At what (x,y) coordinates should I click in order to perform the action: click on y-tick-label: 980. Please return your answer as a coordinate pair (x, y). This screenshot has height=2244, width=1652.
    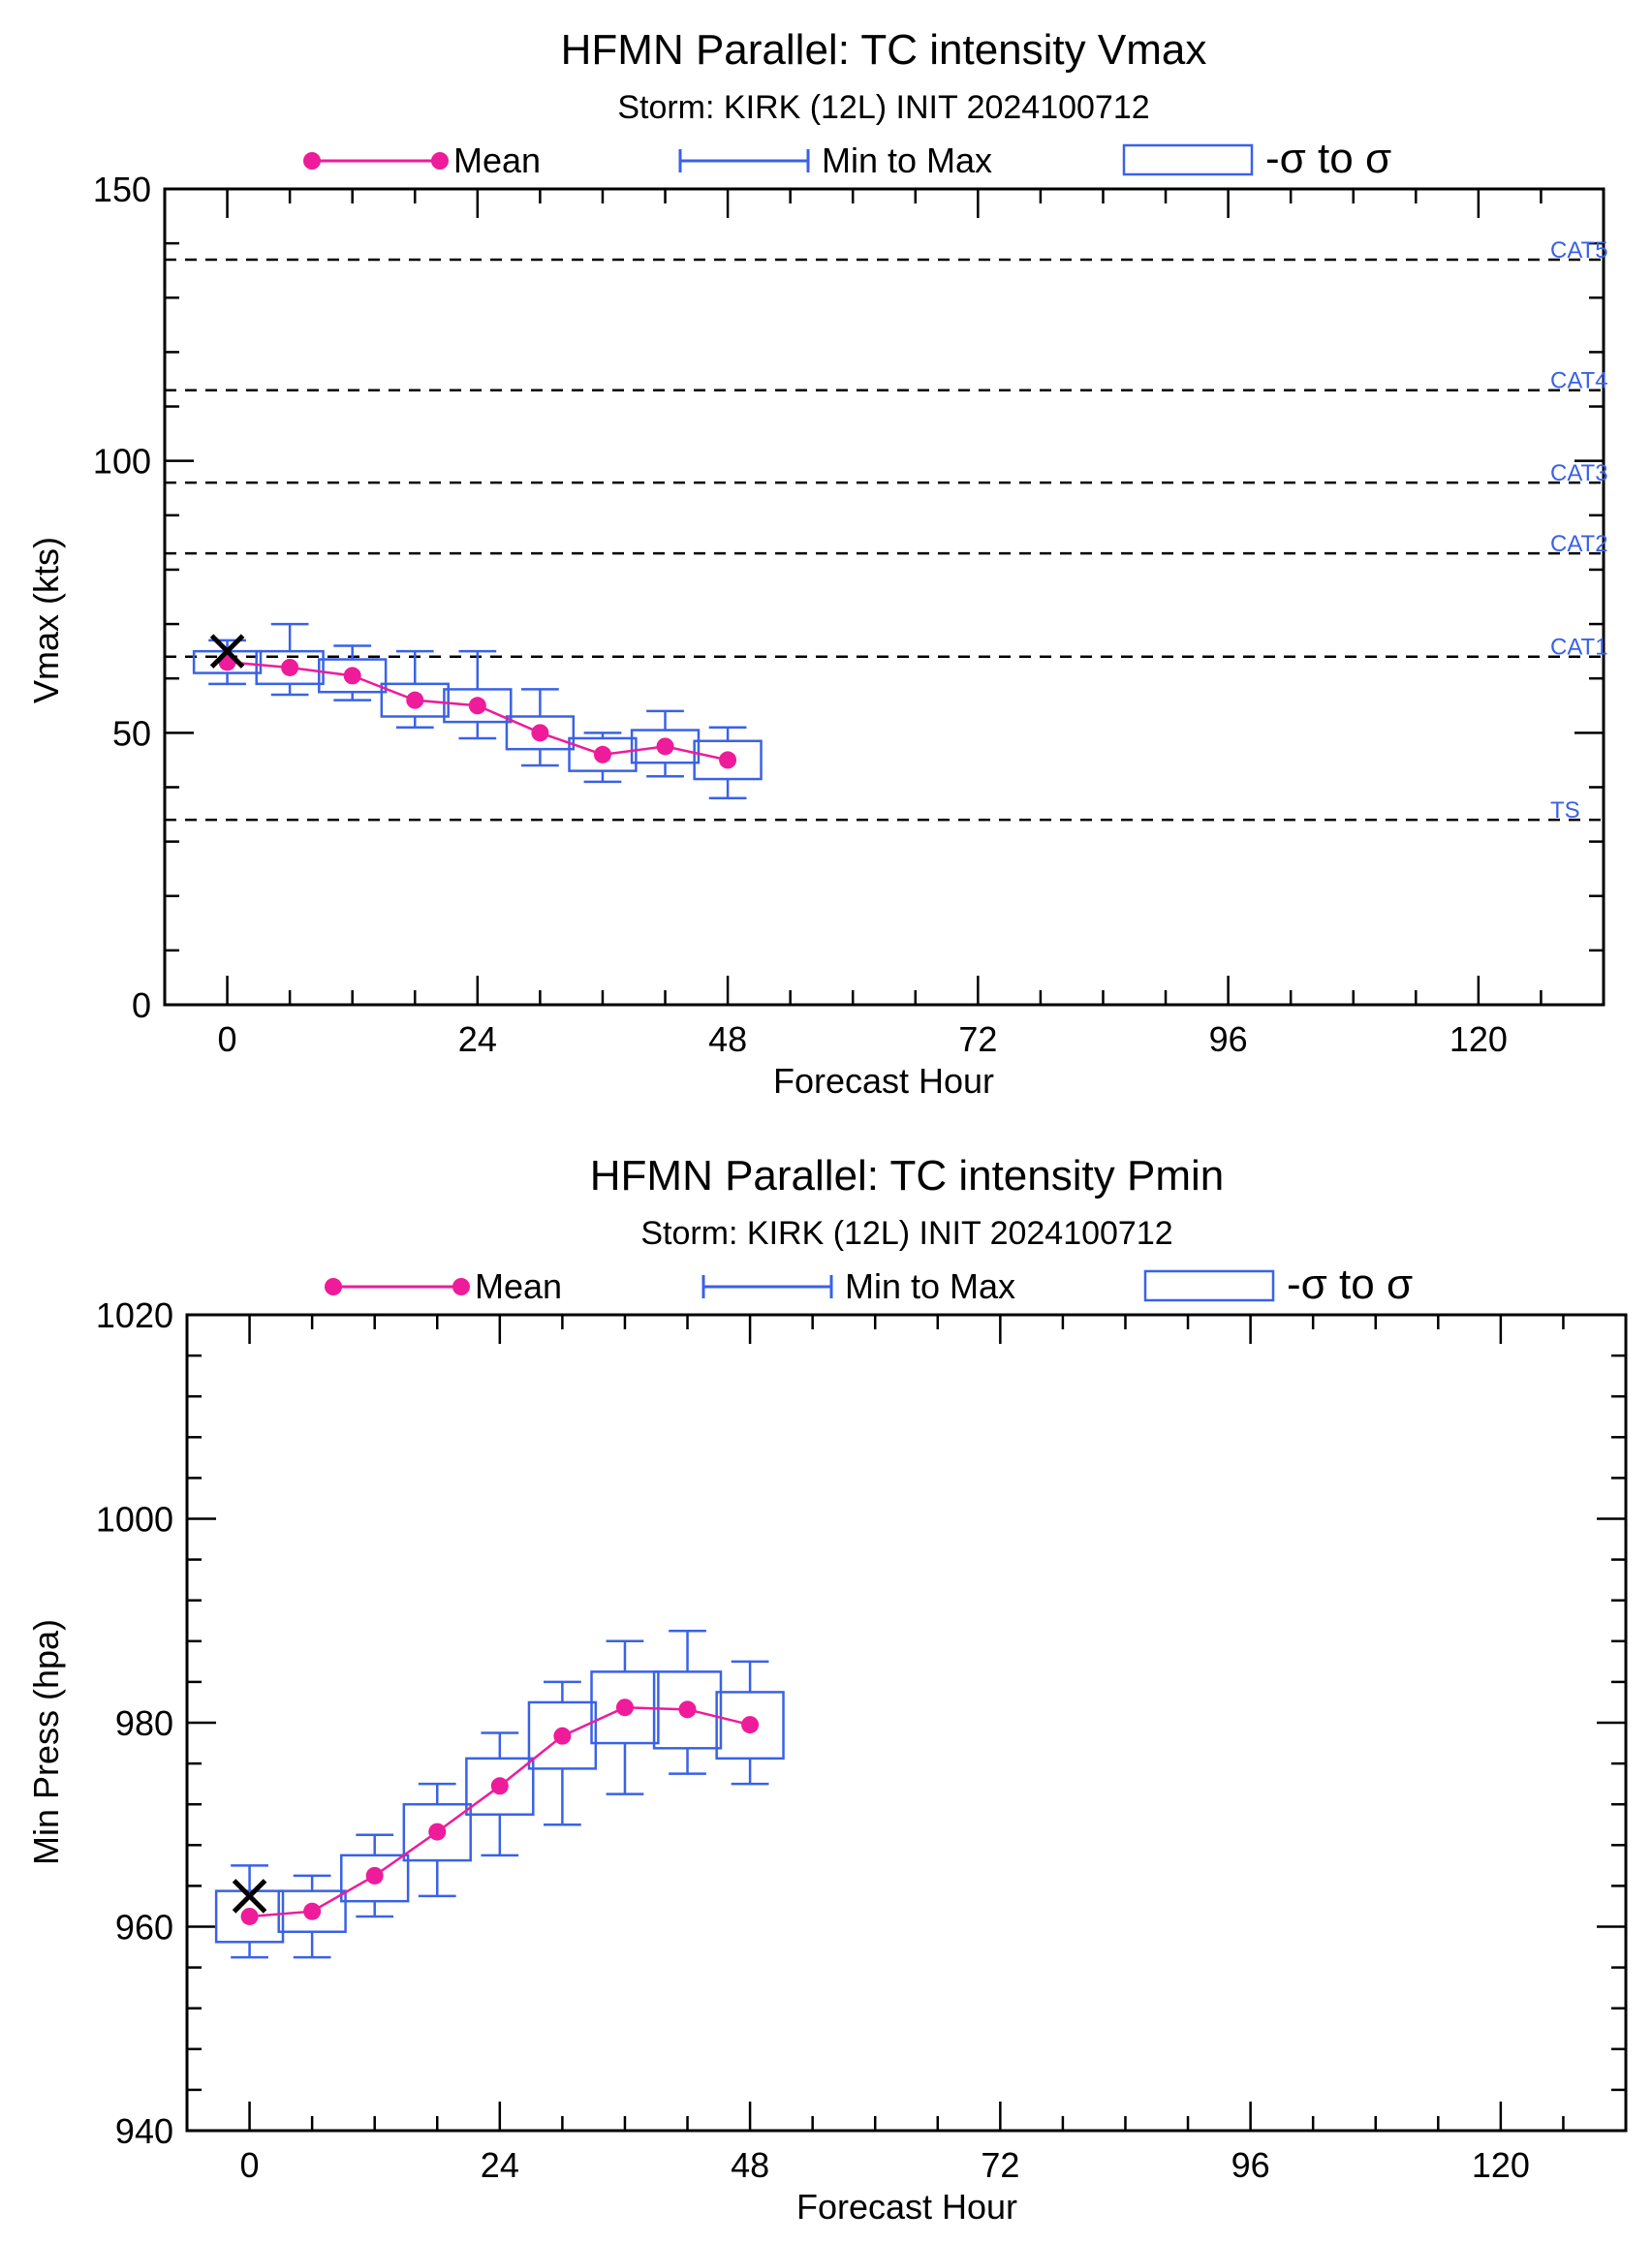
    Looking at the image, I should click on (144, 1723).